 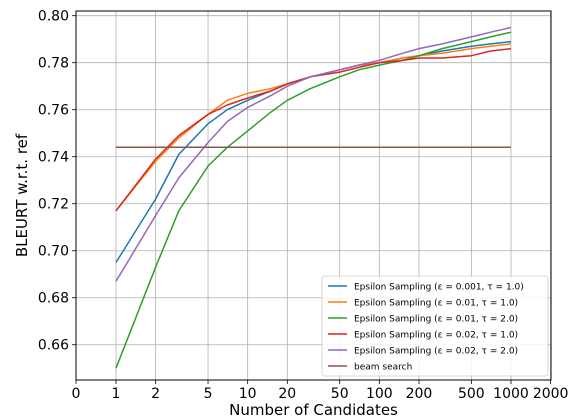 What do you see at coordinates (116, 394) in the screenshot?
I see `x-tick-label: 1` at bounding box center [116, 394].